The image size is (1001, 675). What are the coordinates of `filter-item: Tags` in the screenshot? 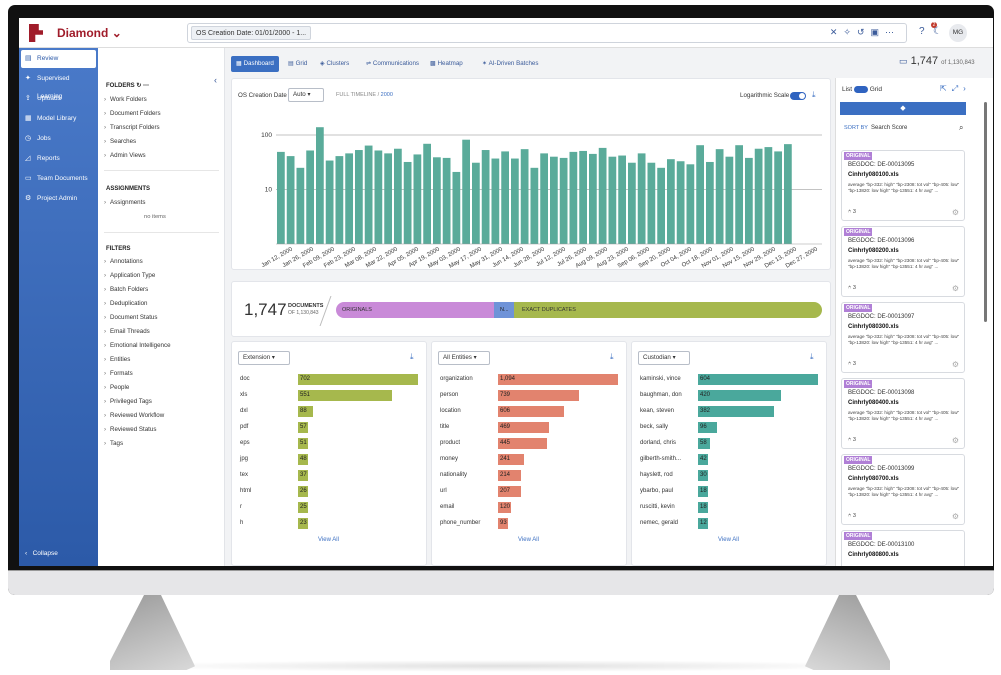 It's located at (113, 443).